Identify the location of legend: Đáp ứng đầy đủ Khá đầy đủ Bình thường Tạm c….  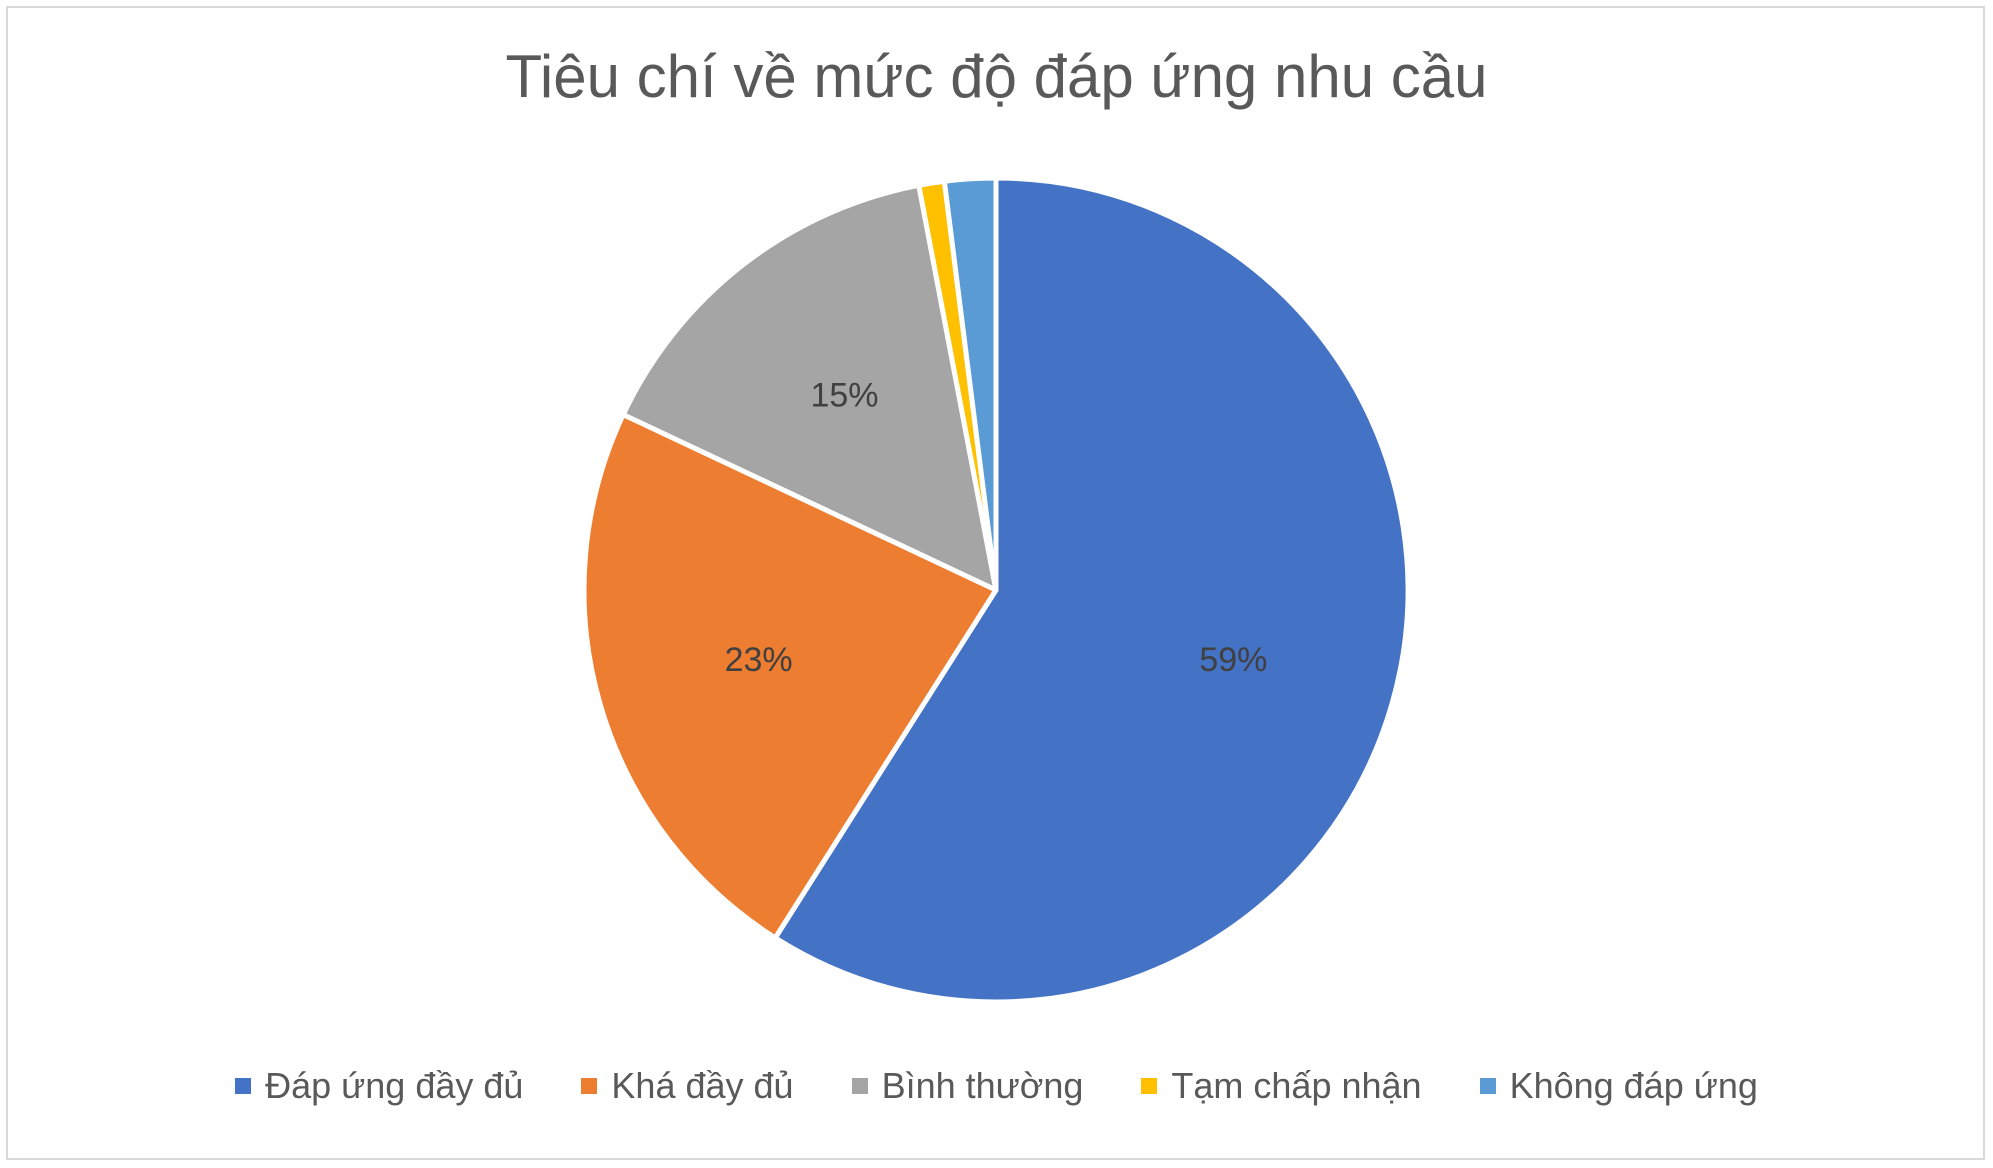
(996, 1086).